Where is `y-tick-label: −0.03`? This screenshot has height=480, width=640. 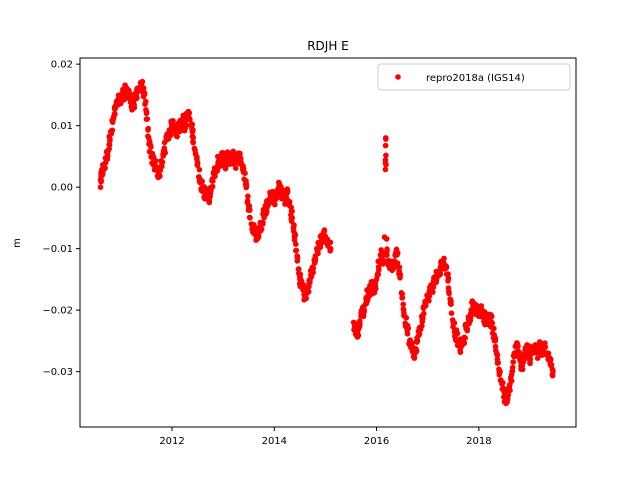 y-tick-label: −0.03 is located at coordinates (57, 372).